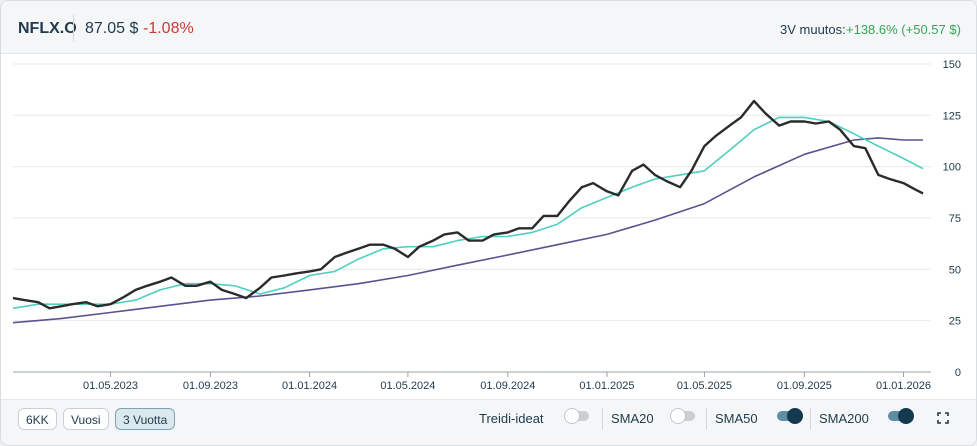 The width and height of the screenshot is (977, 446). What do you see at coordinates (309, 386) in the screenshot?
I see `x-tick-label: 01.01.2024` at bounding box center [309, 386].